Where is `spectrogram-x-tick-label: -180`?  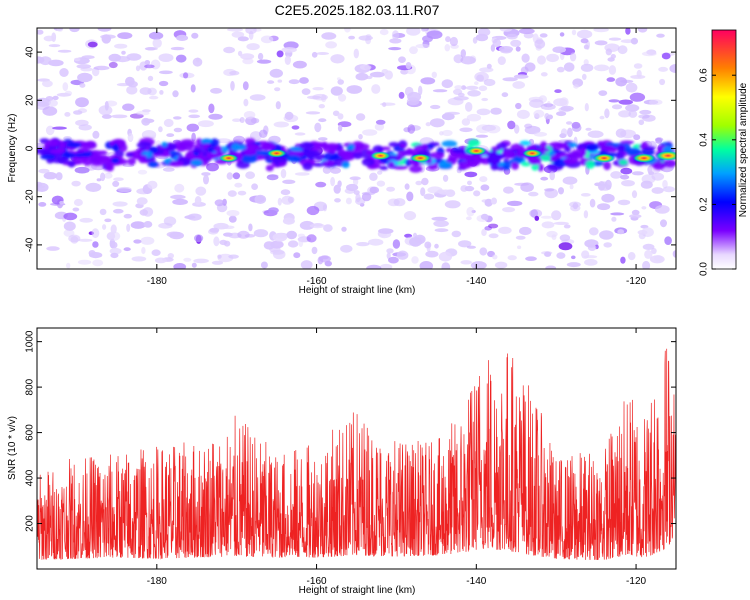
spectrogram-x-tick-label: -180 is located at coordinates (157, 281).